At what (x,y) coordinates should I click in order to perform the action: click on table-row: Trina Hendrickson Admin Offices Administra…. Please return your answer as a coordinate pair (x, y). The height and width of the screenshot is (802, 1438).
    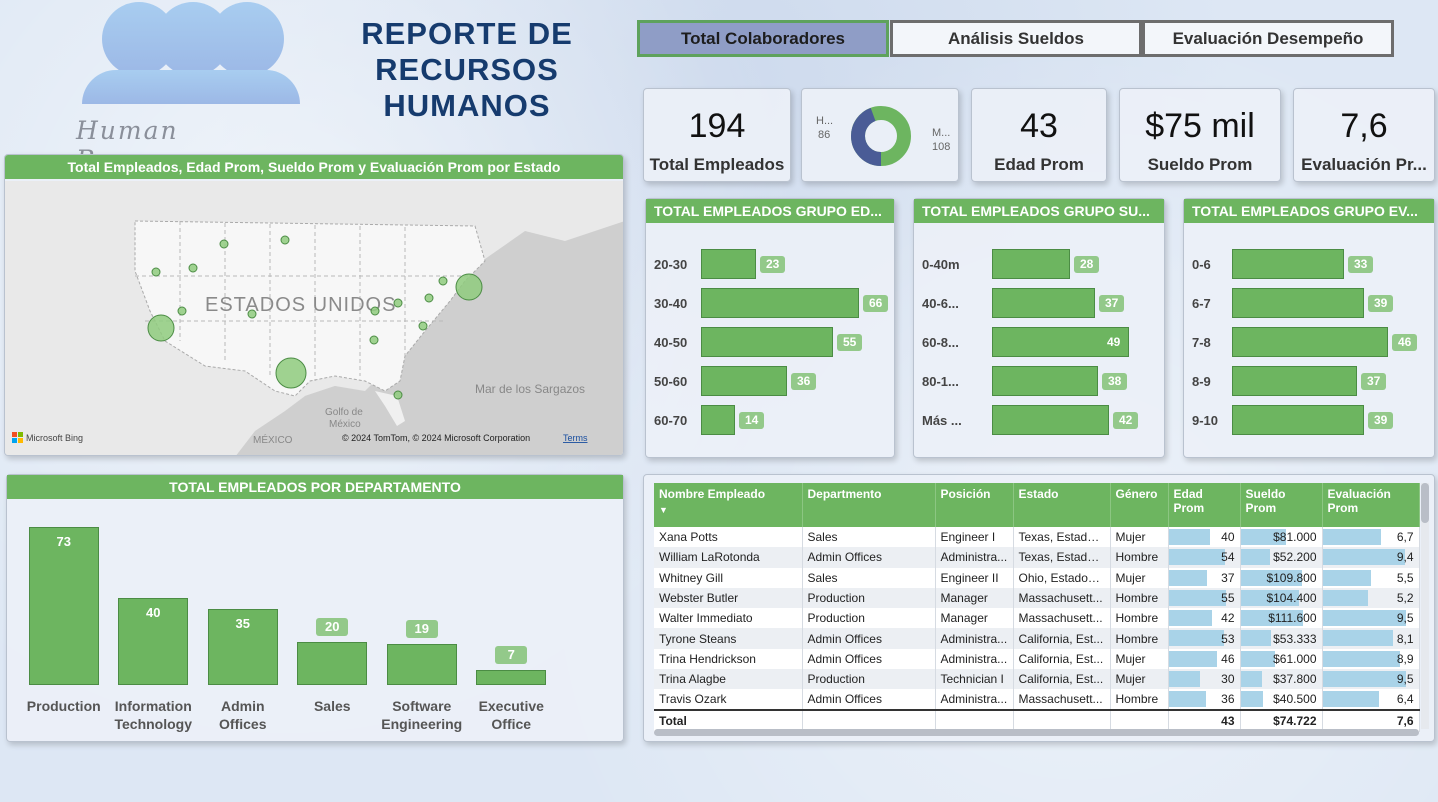
    Looking at the image, I should click on (1037, 659).